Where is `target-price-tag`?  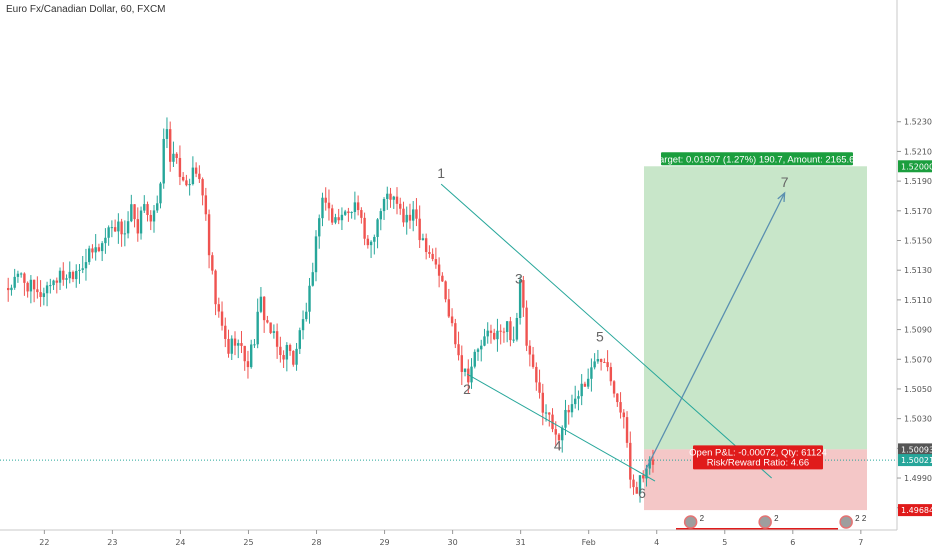 target-price-tag is located at coordinates (915, 166).